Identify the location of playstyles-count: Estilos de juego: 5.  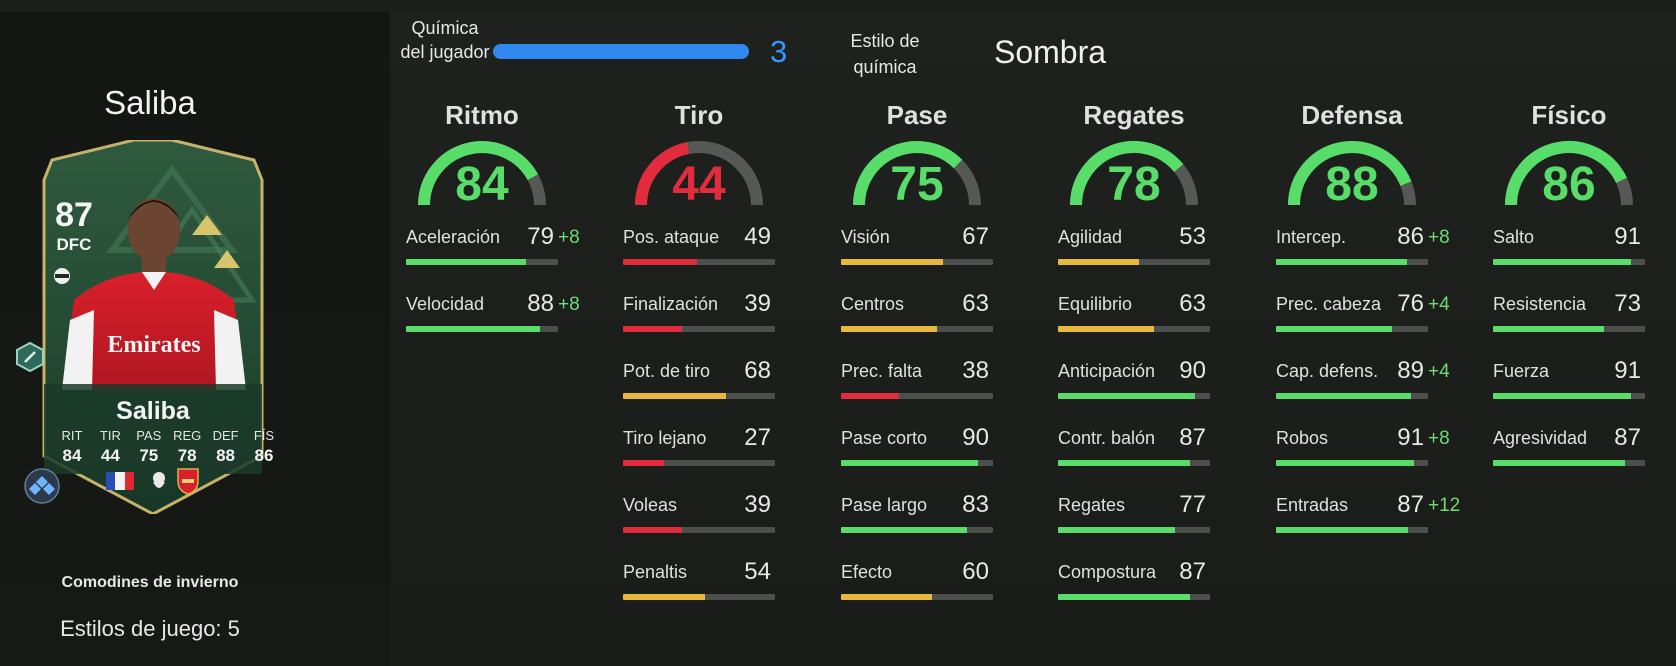
(150, 628).